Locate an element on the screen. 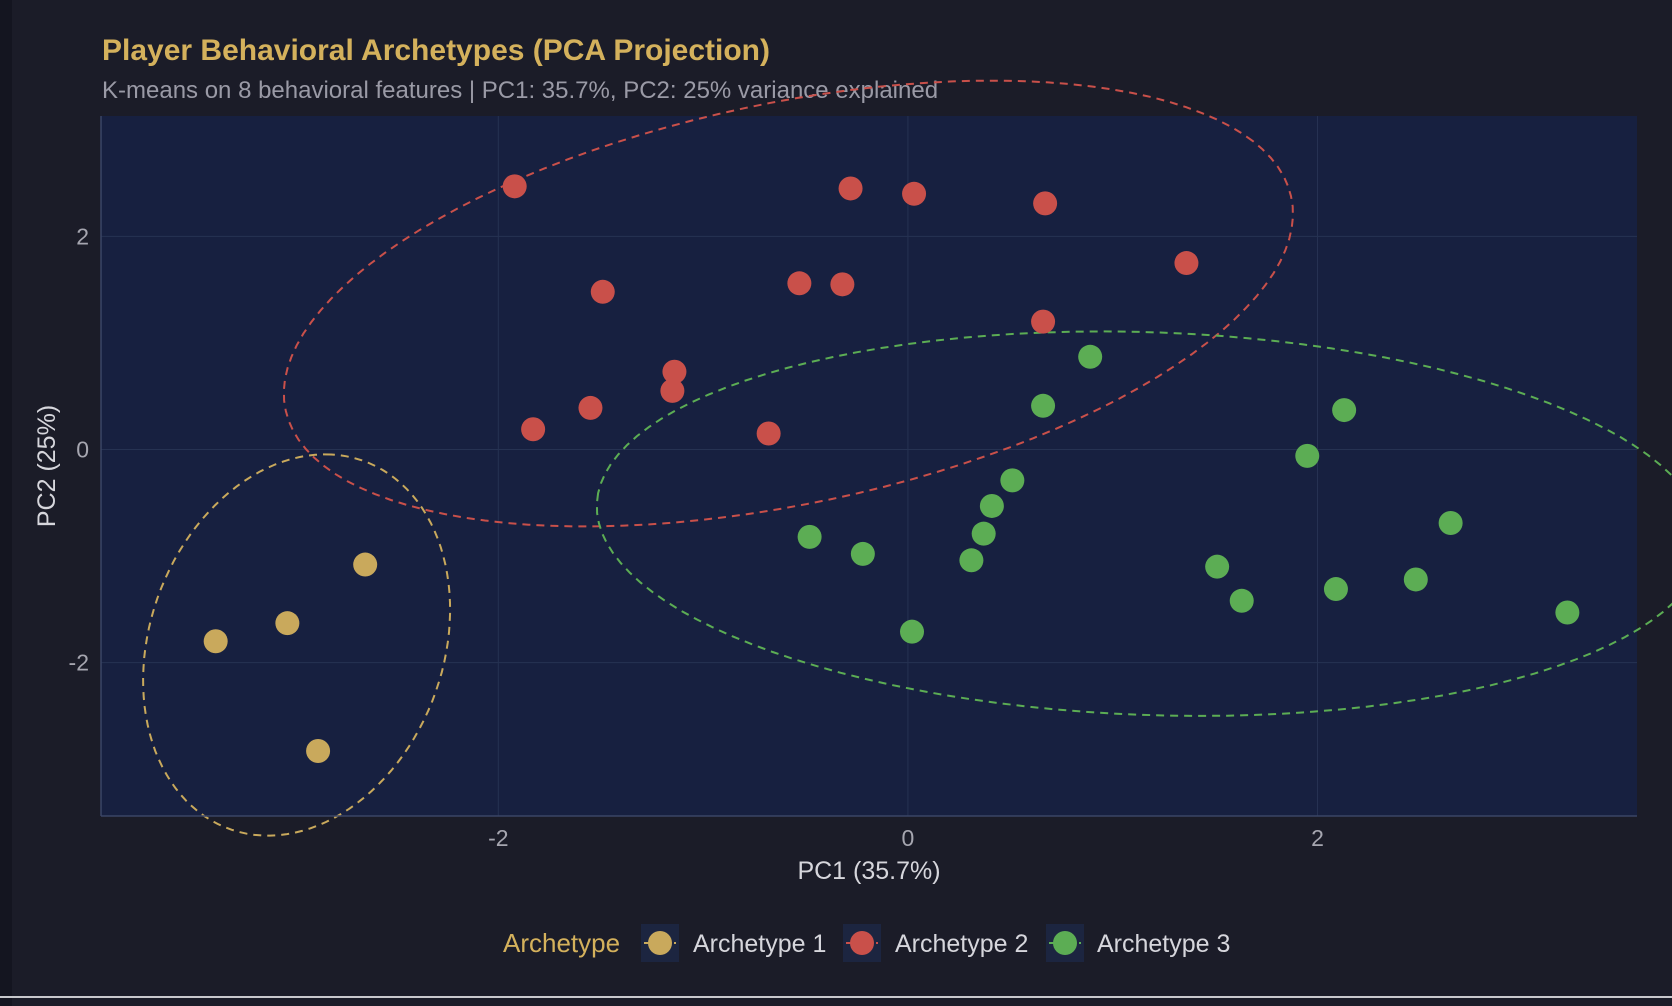  bottom-divider is located at coordinates (836, 997).